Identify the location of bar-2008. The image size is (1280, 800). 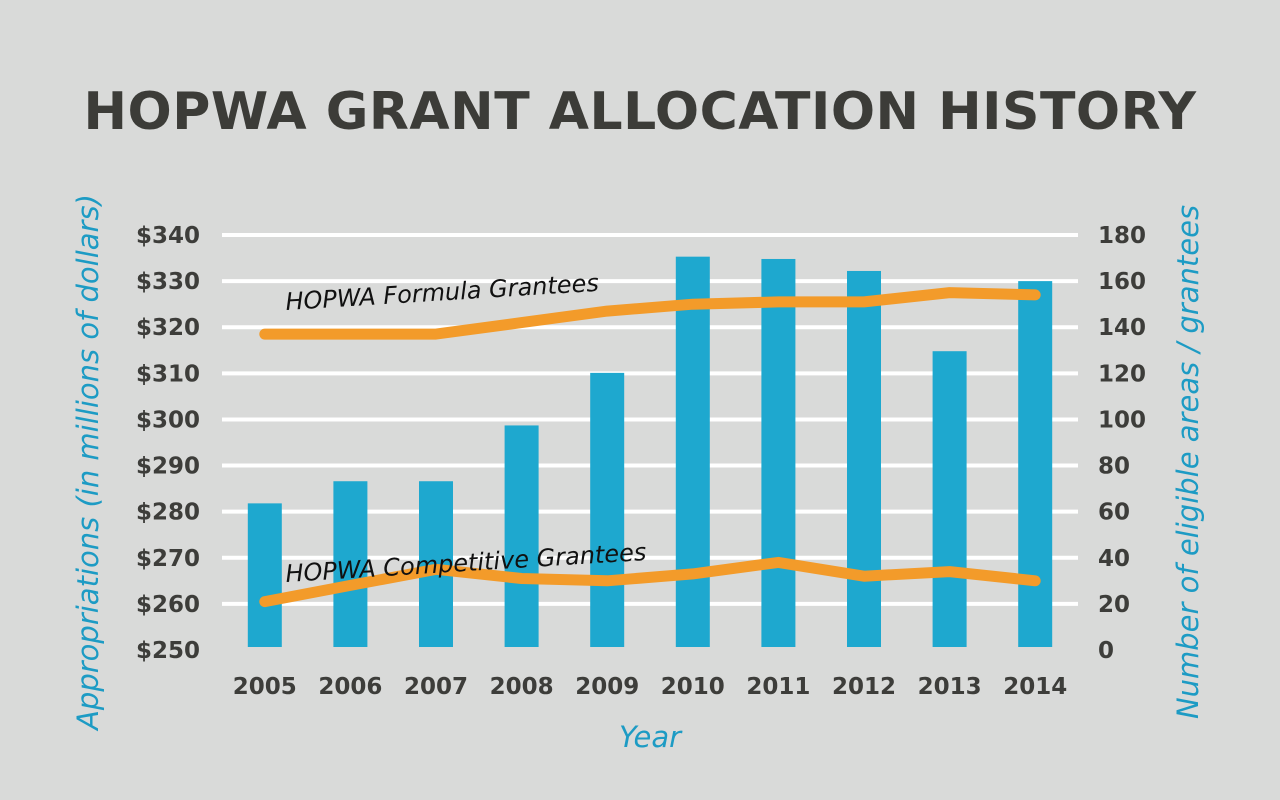
(521, 536).